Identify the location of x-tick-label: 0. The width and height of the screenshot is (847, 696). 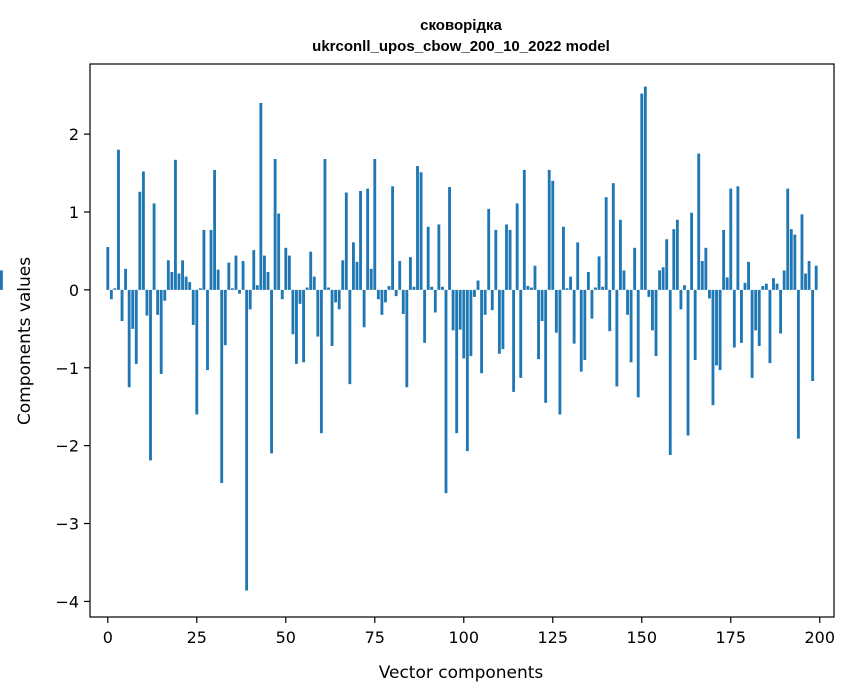
(108, 637).